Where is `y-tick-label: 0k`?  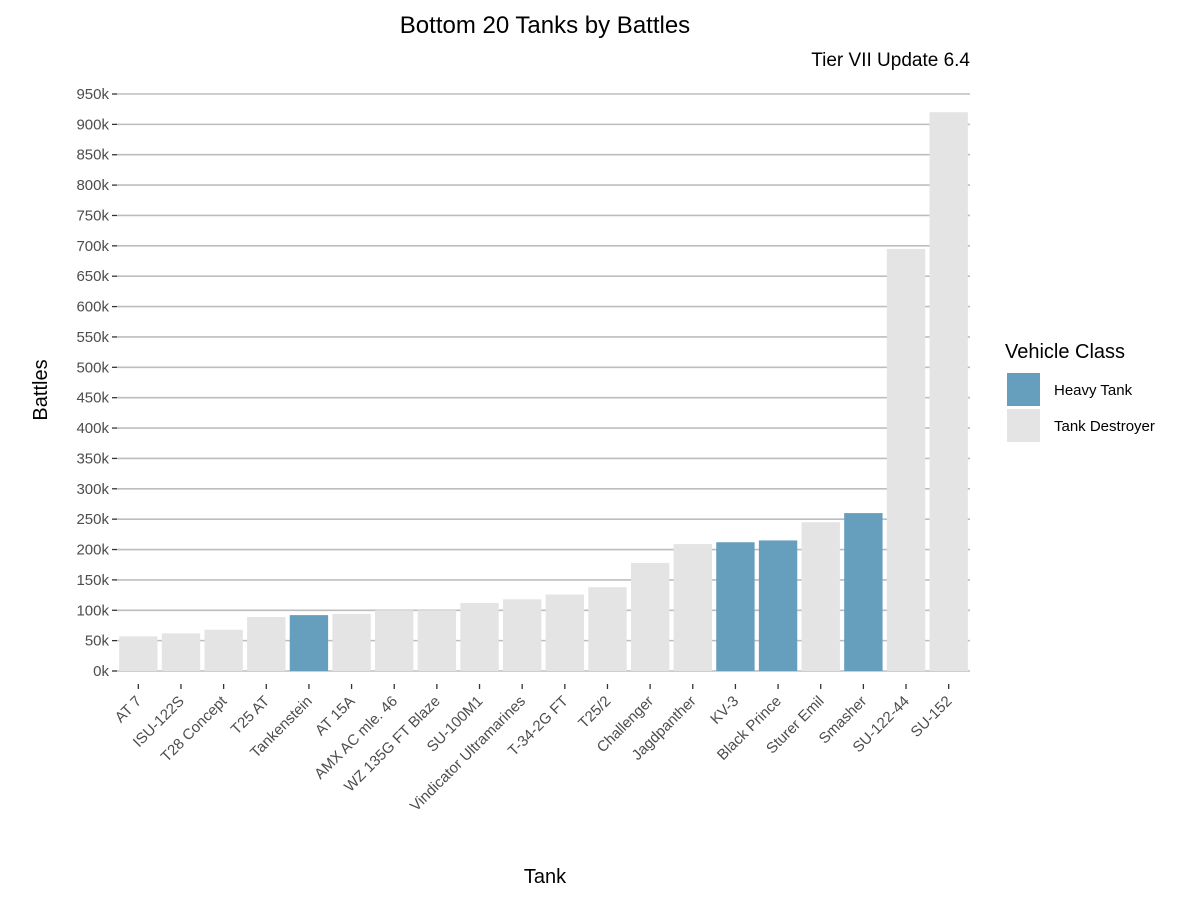
y-tick-label: 0k is located at coordinates (101, 671).